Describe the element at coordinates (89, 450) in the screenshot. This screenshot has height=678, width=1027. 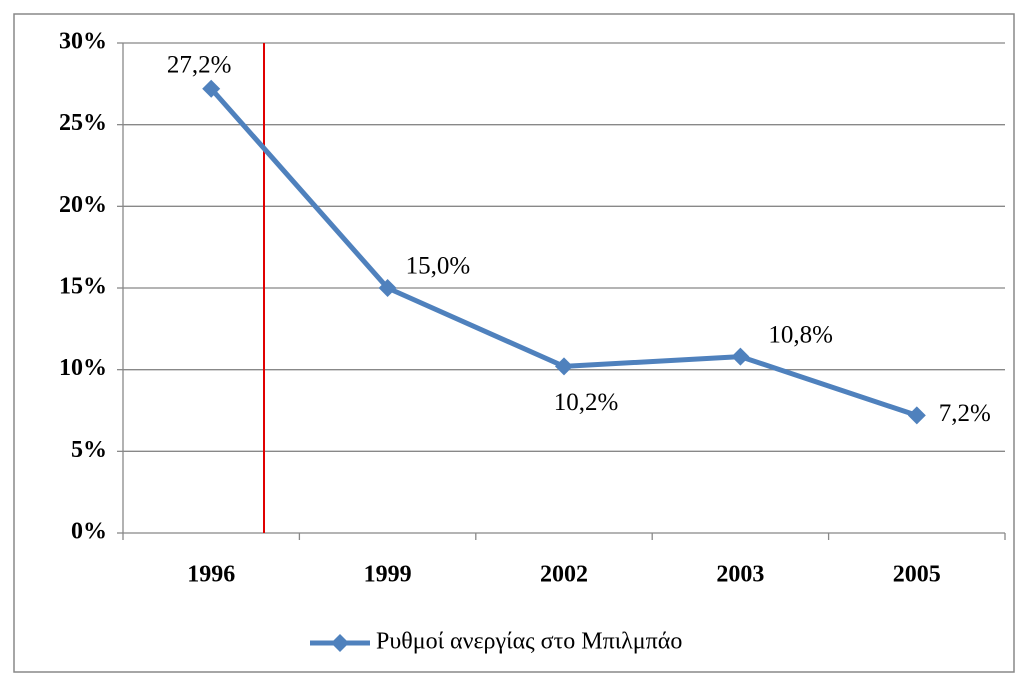
I see `y-tick-label: 5%` at that location.